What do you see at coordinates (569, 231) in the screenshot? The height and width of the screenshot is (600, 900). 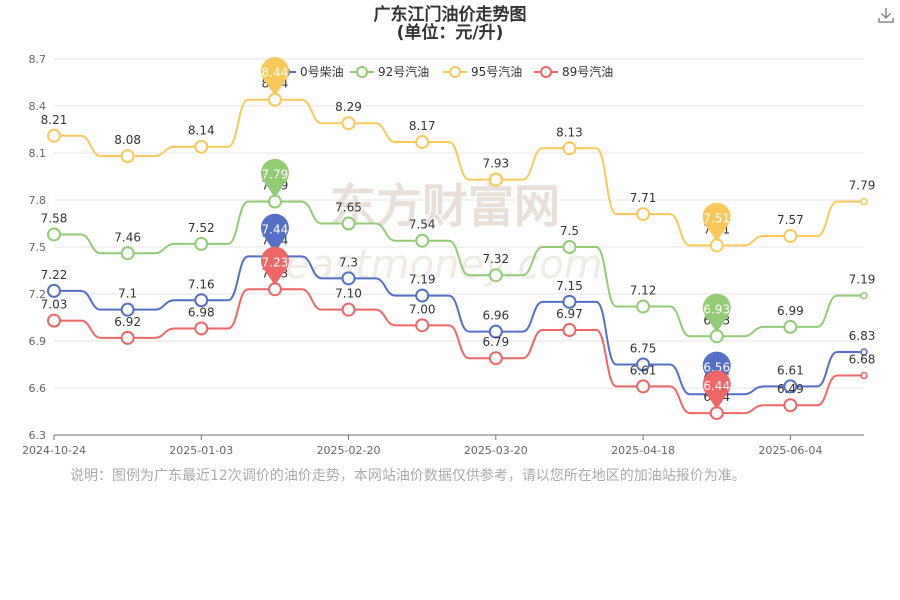 I see `data-label: 7.5` at bounding box center [569, 231].